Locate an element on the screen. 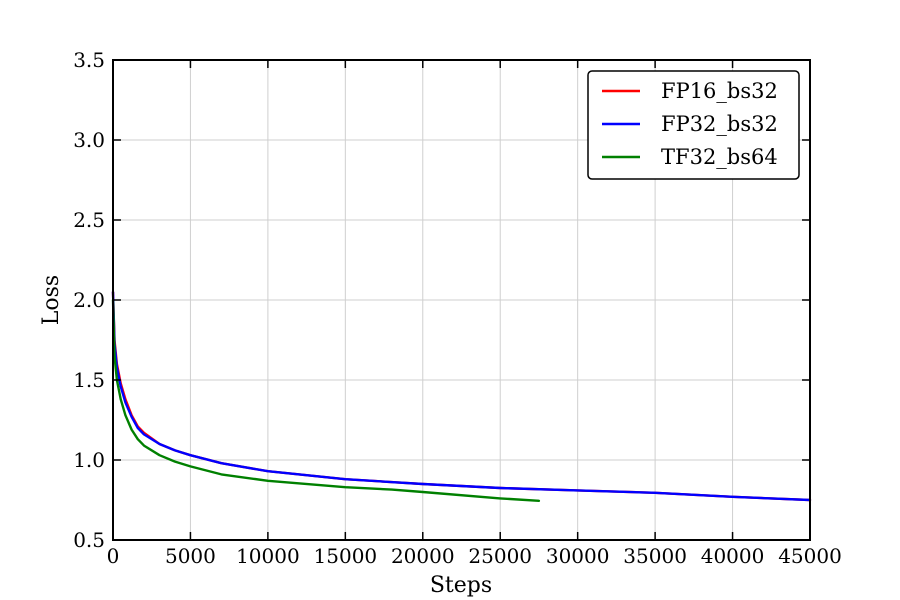 Image resolution: width=900 pixels, height=600 pixels. x-tick-label: 15000 is located at coordinates (346, 556).